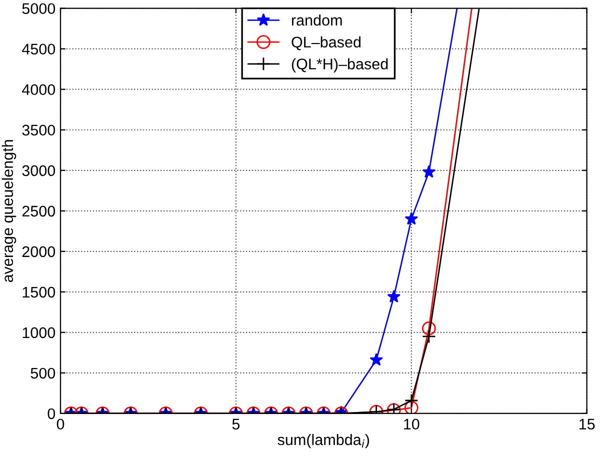  What do you see at coordinates (39, 130) in the screenshot?
I see `y-tick-label: 3500` at bounding box center [39, 130].